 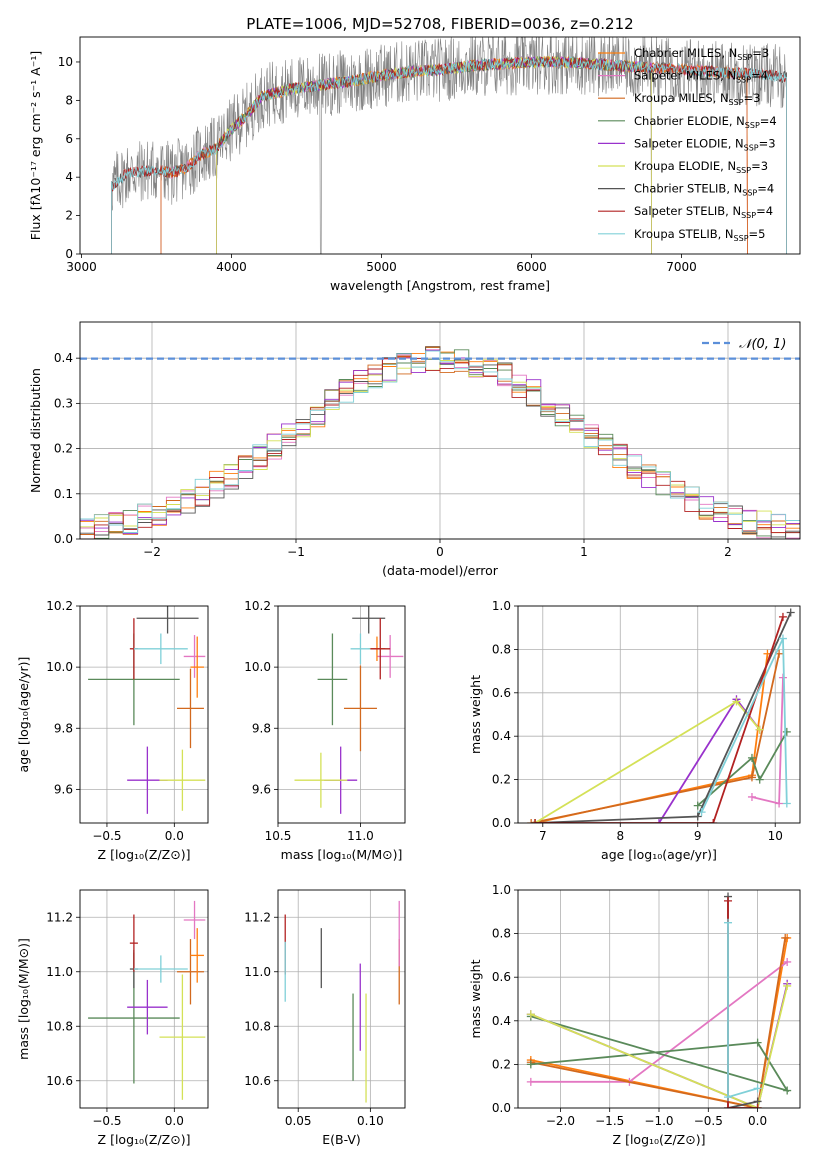 What do you see at coordinates (59, 606) in the screenshot?
I see `age_vs_Z-y-tick-label: 10.2` at bounding box center [59, 606].